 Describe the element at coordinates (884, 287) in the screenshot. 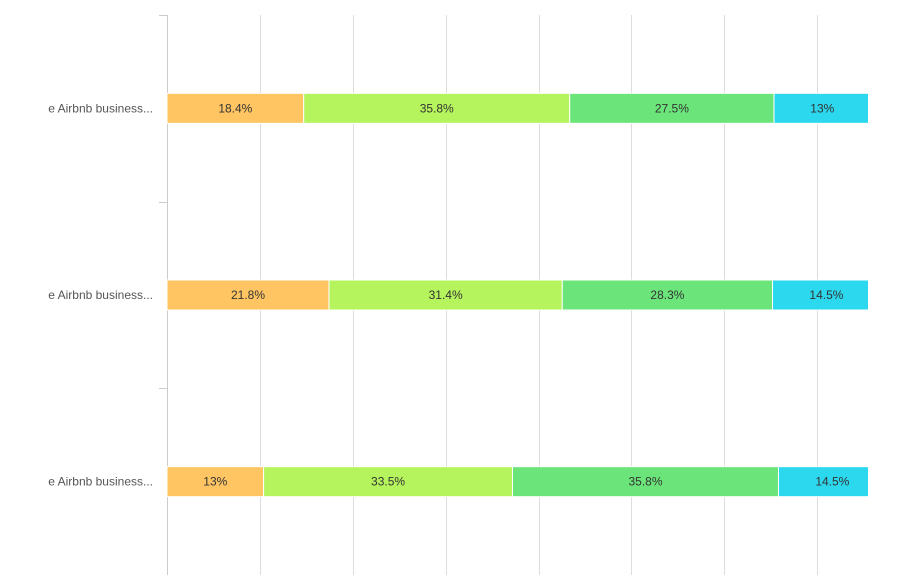

I see `plot-edge-mask` at that location.